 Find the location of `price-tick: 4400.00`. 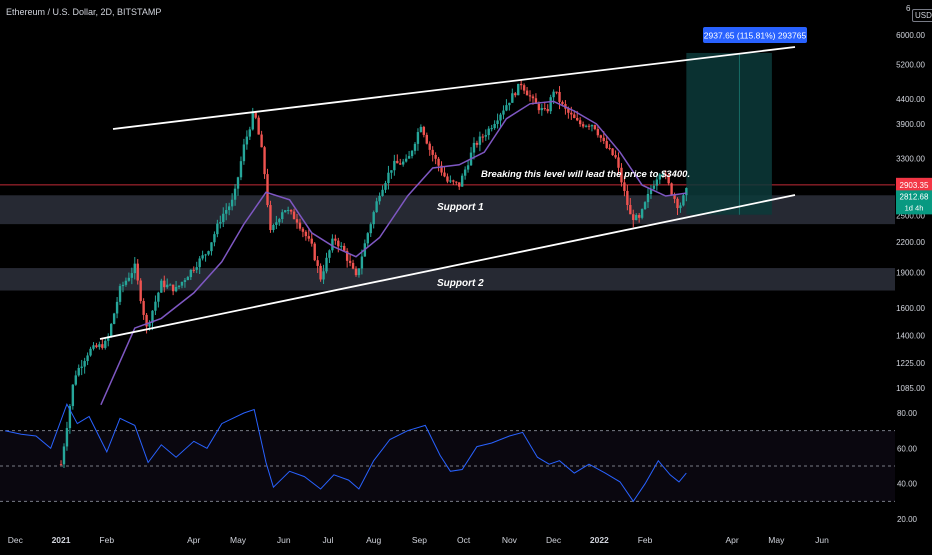

price-tick: 4400.00 is located at coordinates (910, 99).